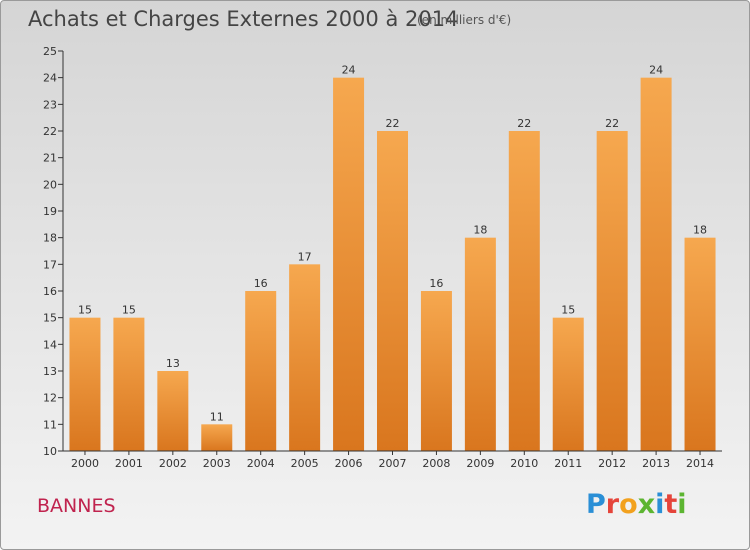  Describe the element at coordinates (50, 371) in the screenshot. I see `y-tick-label: 13` at that location.